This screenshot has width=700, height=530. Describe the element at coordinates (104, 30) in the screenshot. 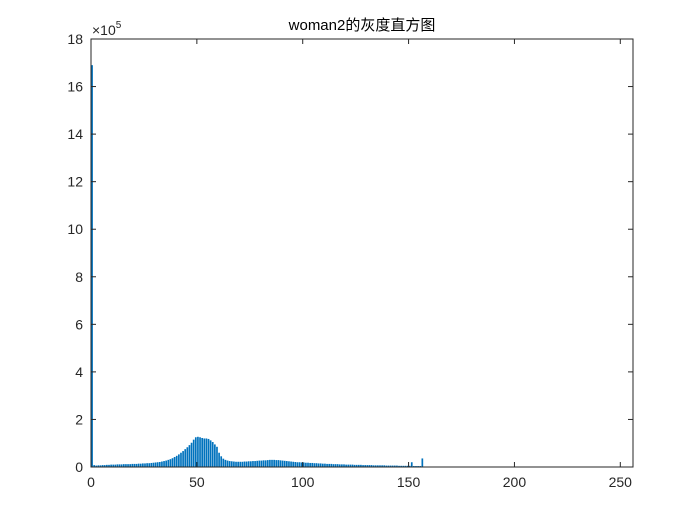

I see `y-exponent-base: ×10` at that location.